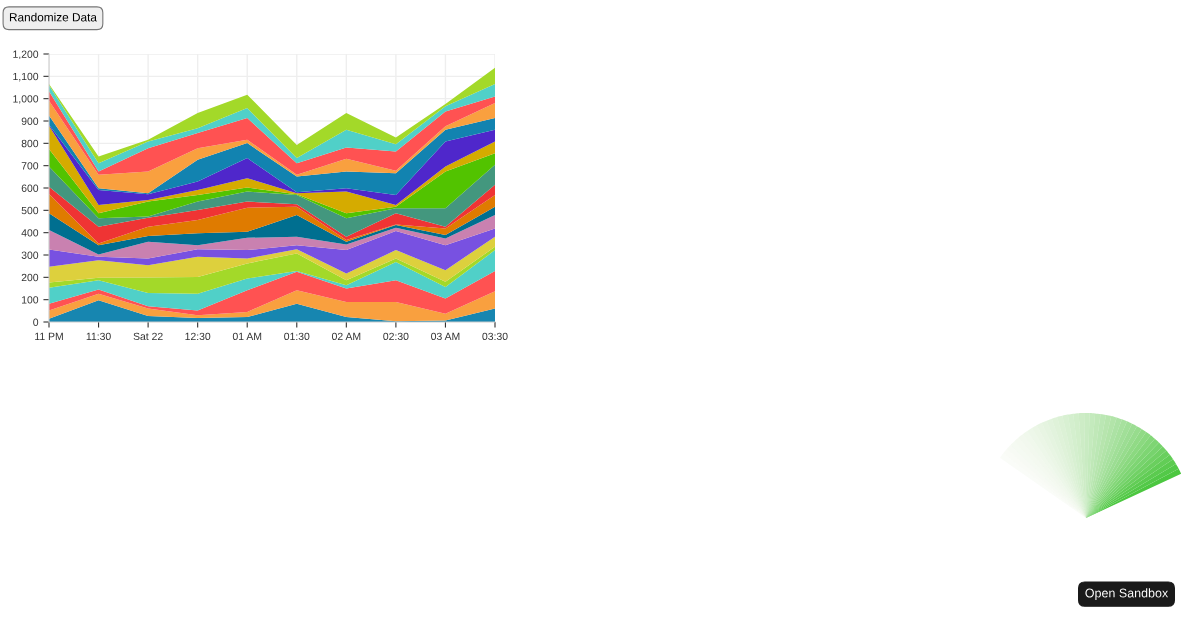 The height and width of the screenshot is (630, 1200). Describe the element at coordinates (49, 336) in the screenshot. I see `x-tick-label: 11 PM` at that location.